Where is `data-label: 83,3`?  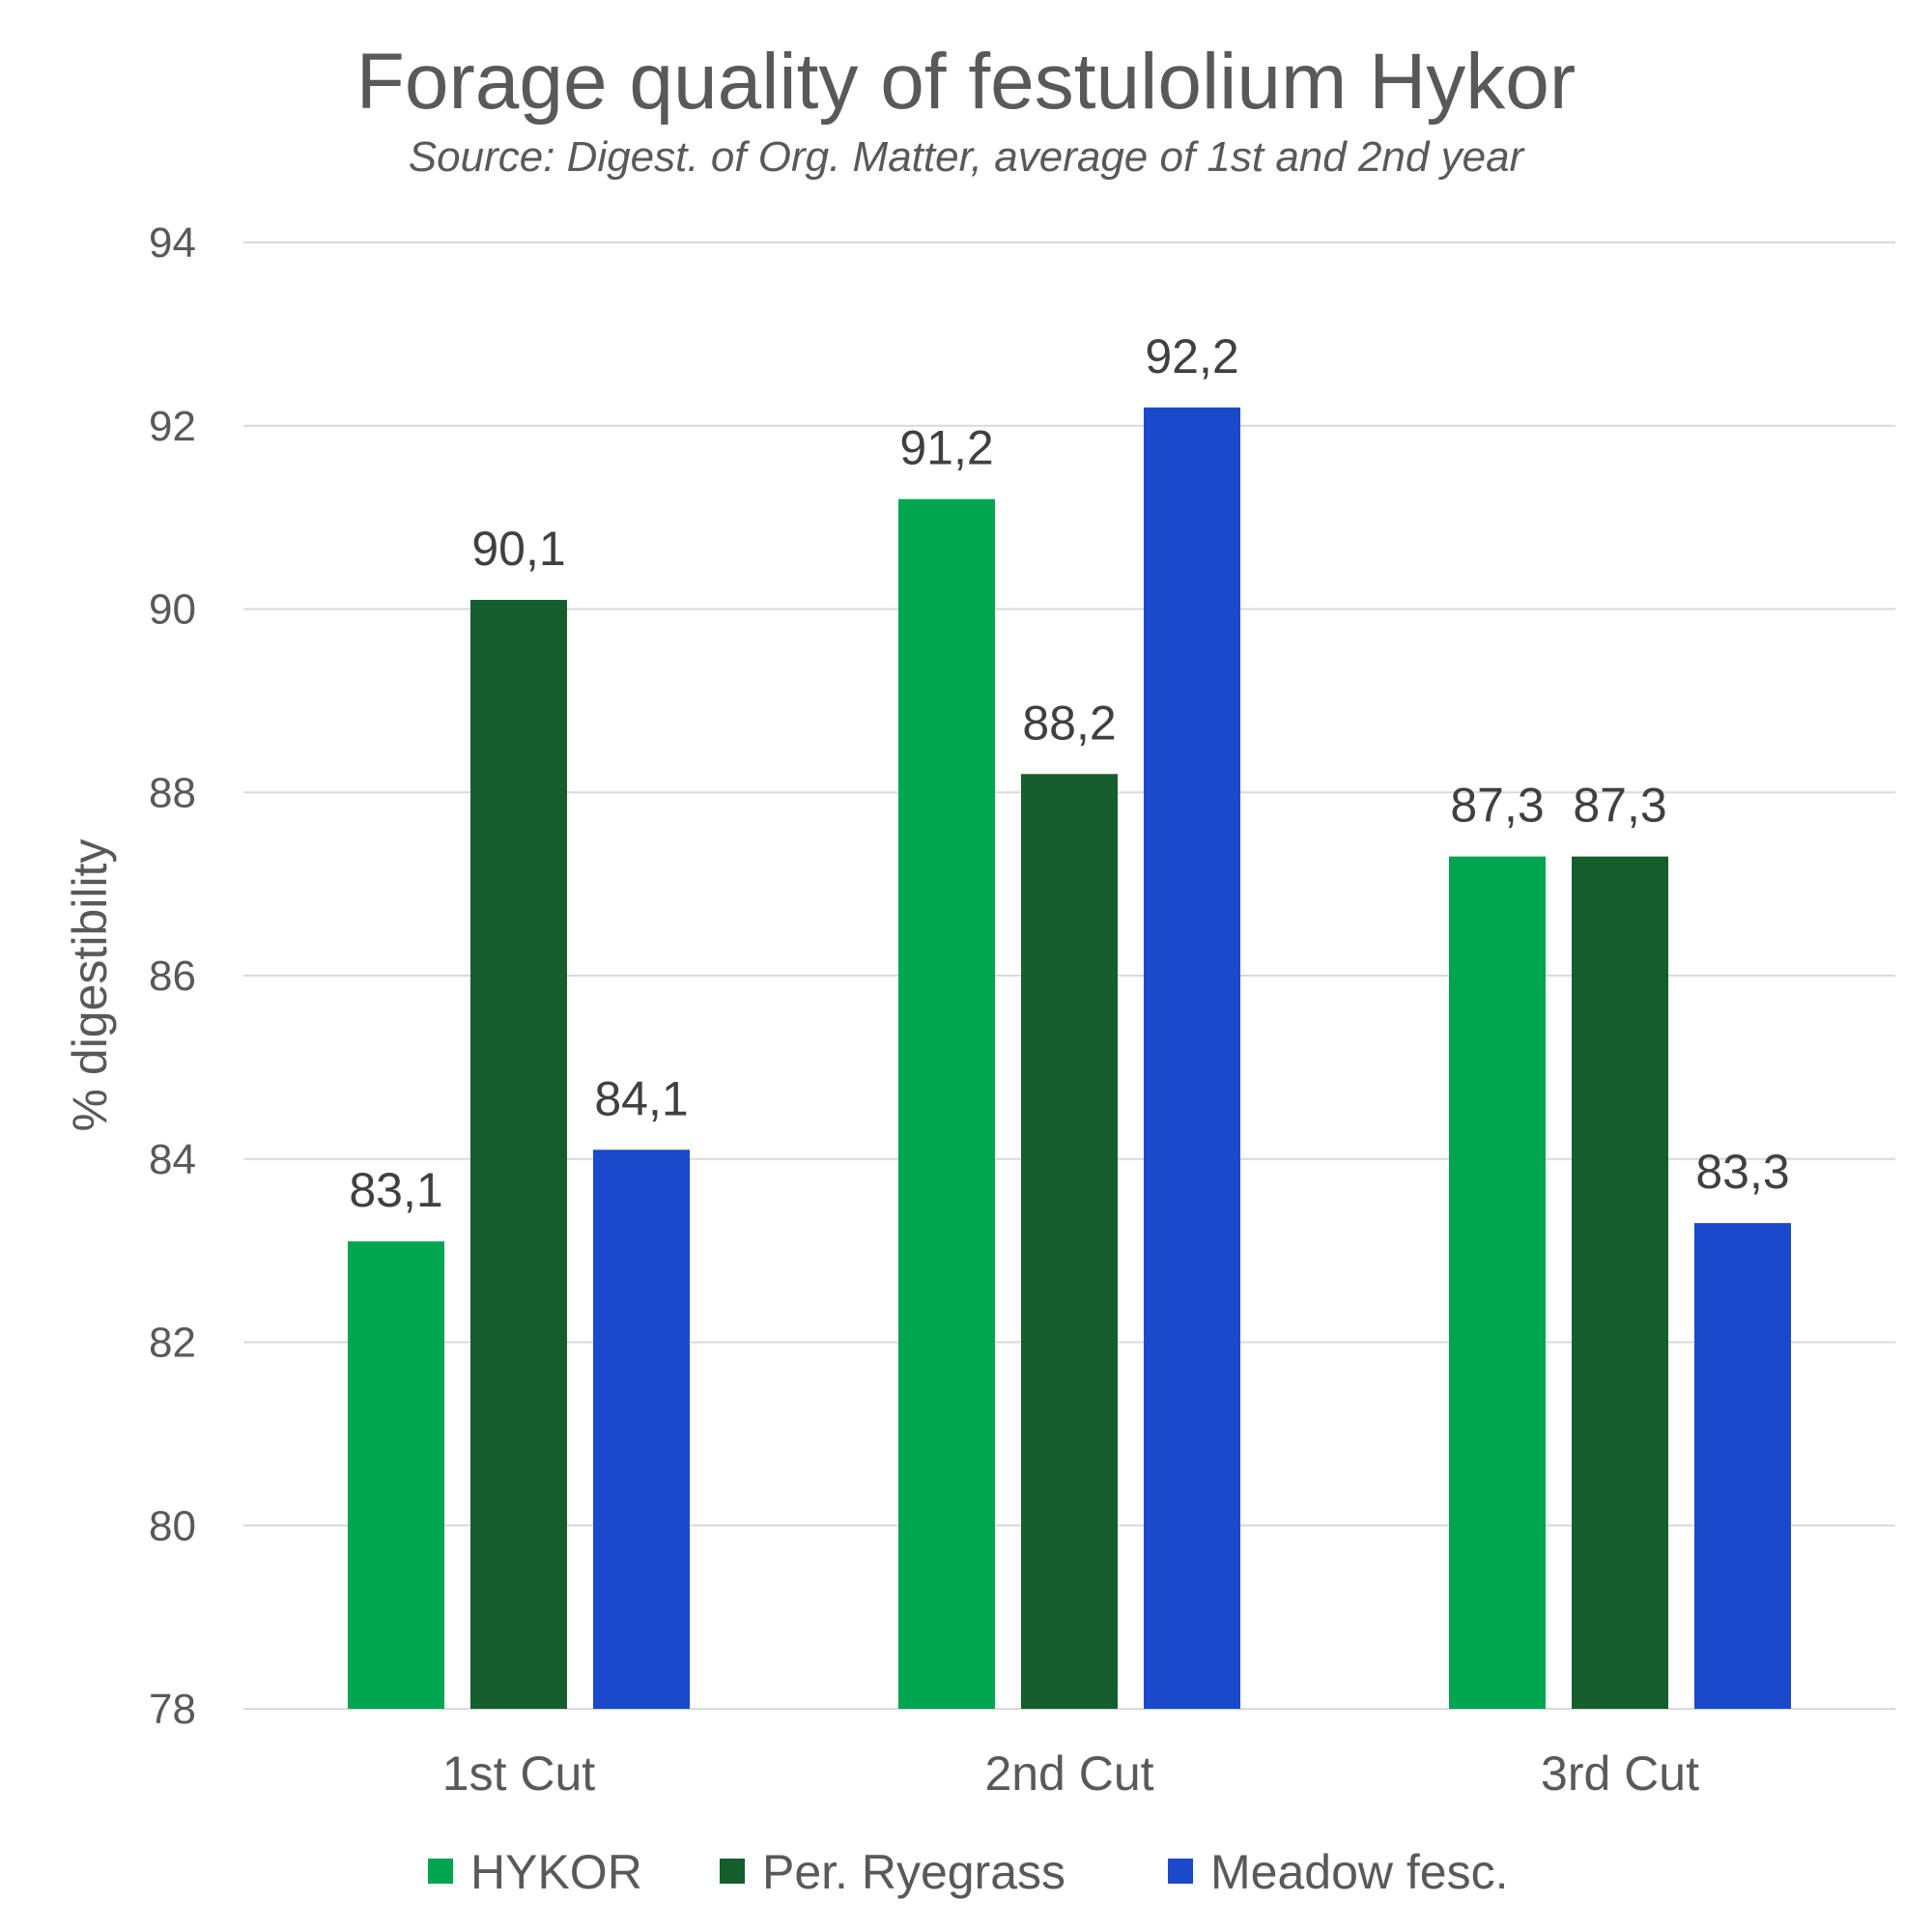
data-label: 83,3 is located at coordinates (1742, 1172).